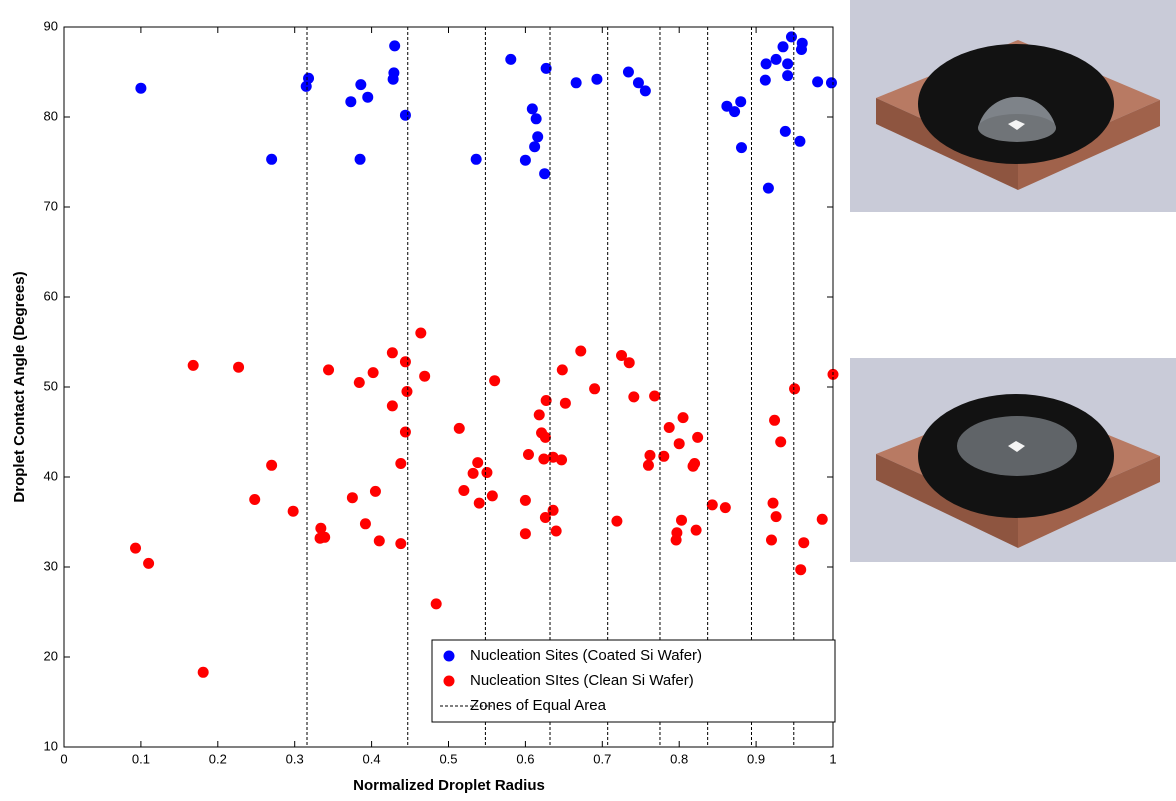  What do you see at coordinates (586, 655) in the screenshot?
I see `legend-label: Nucleation Sites (Coated Si Wafer)` at bounding box center [586, 655].